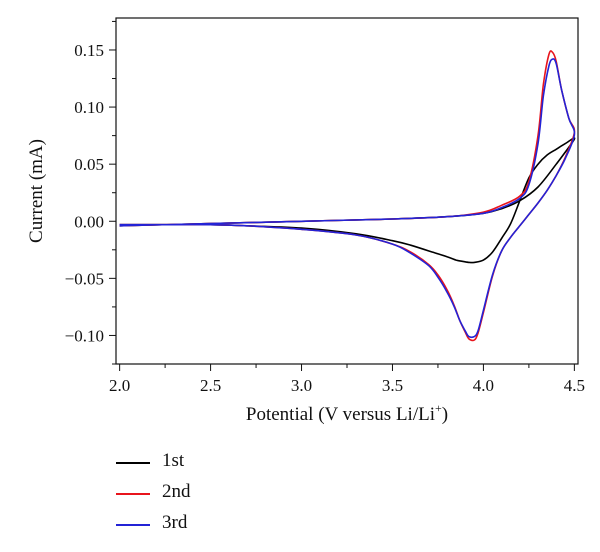 The width and height of the screenshot is (600, 552). Describe the element at coordinates (392, 385) in the screenshot. I see `x-tick-label: 3.5` at that location.